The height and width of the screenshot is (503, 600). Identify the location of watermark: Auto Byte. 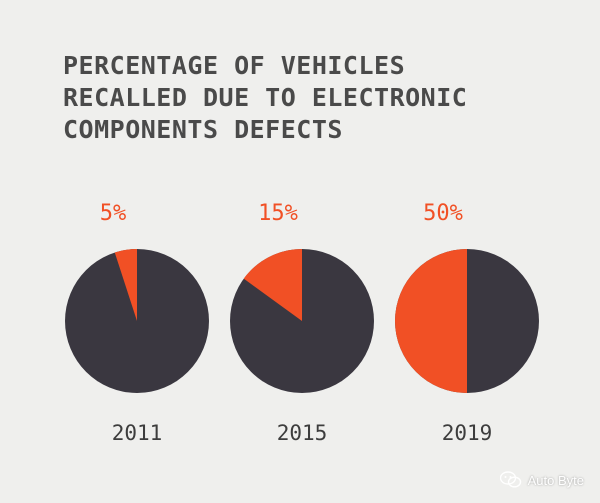
(541, 480).